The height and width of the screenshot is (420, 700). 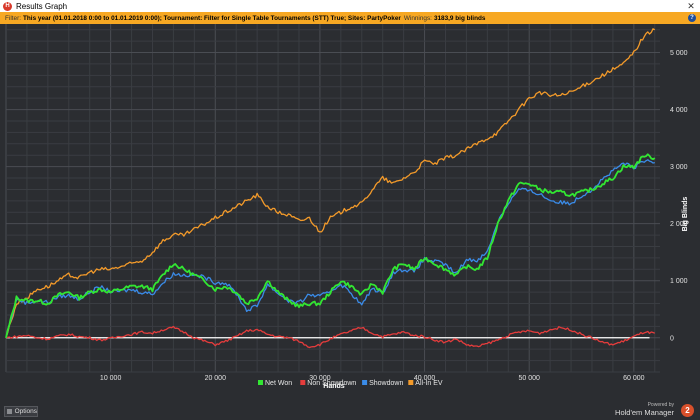 What do you see at coordinates (459, 18) in the screenshot?
I see `winnings-value: 3183,9 big blinds` at bounding box center [459, 18].